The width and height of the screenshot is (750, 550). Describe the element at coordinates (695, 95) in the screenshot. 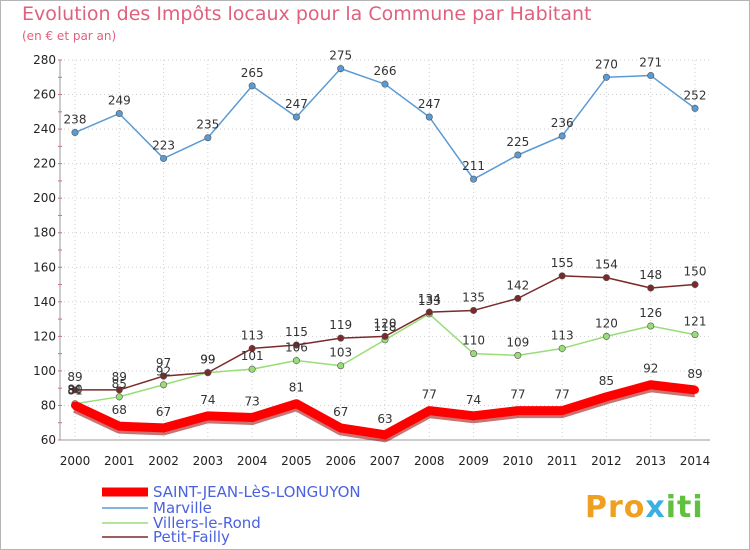

I see `data-label: 252` at that location.